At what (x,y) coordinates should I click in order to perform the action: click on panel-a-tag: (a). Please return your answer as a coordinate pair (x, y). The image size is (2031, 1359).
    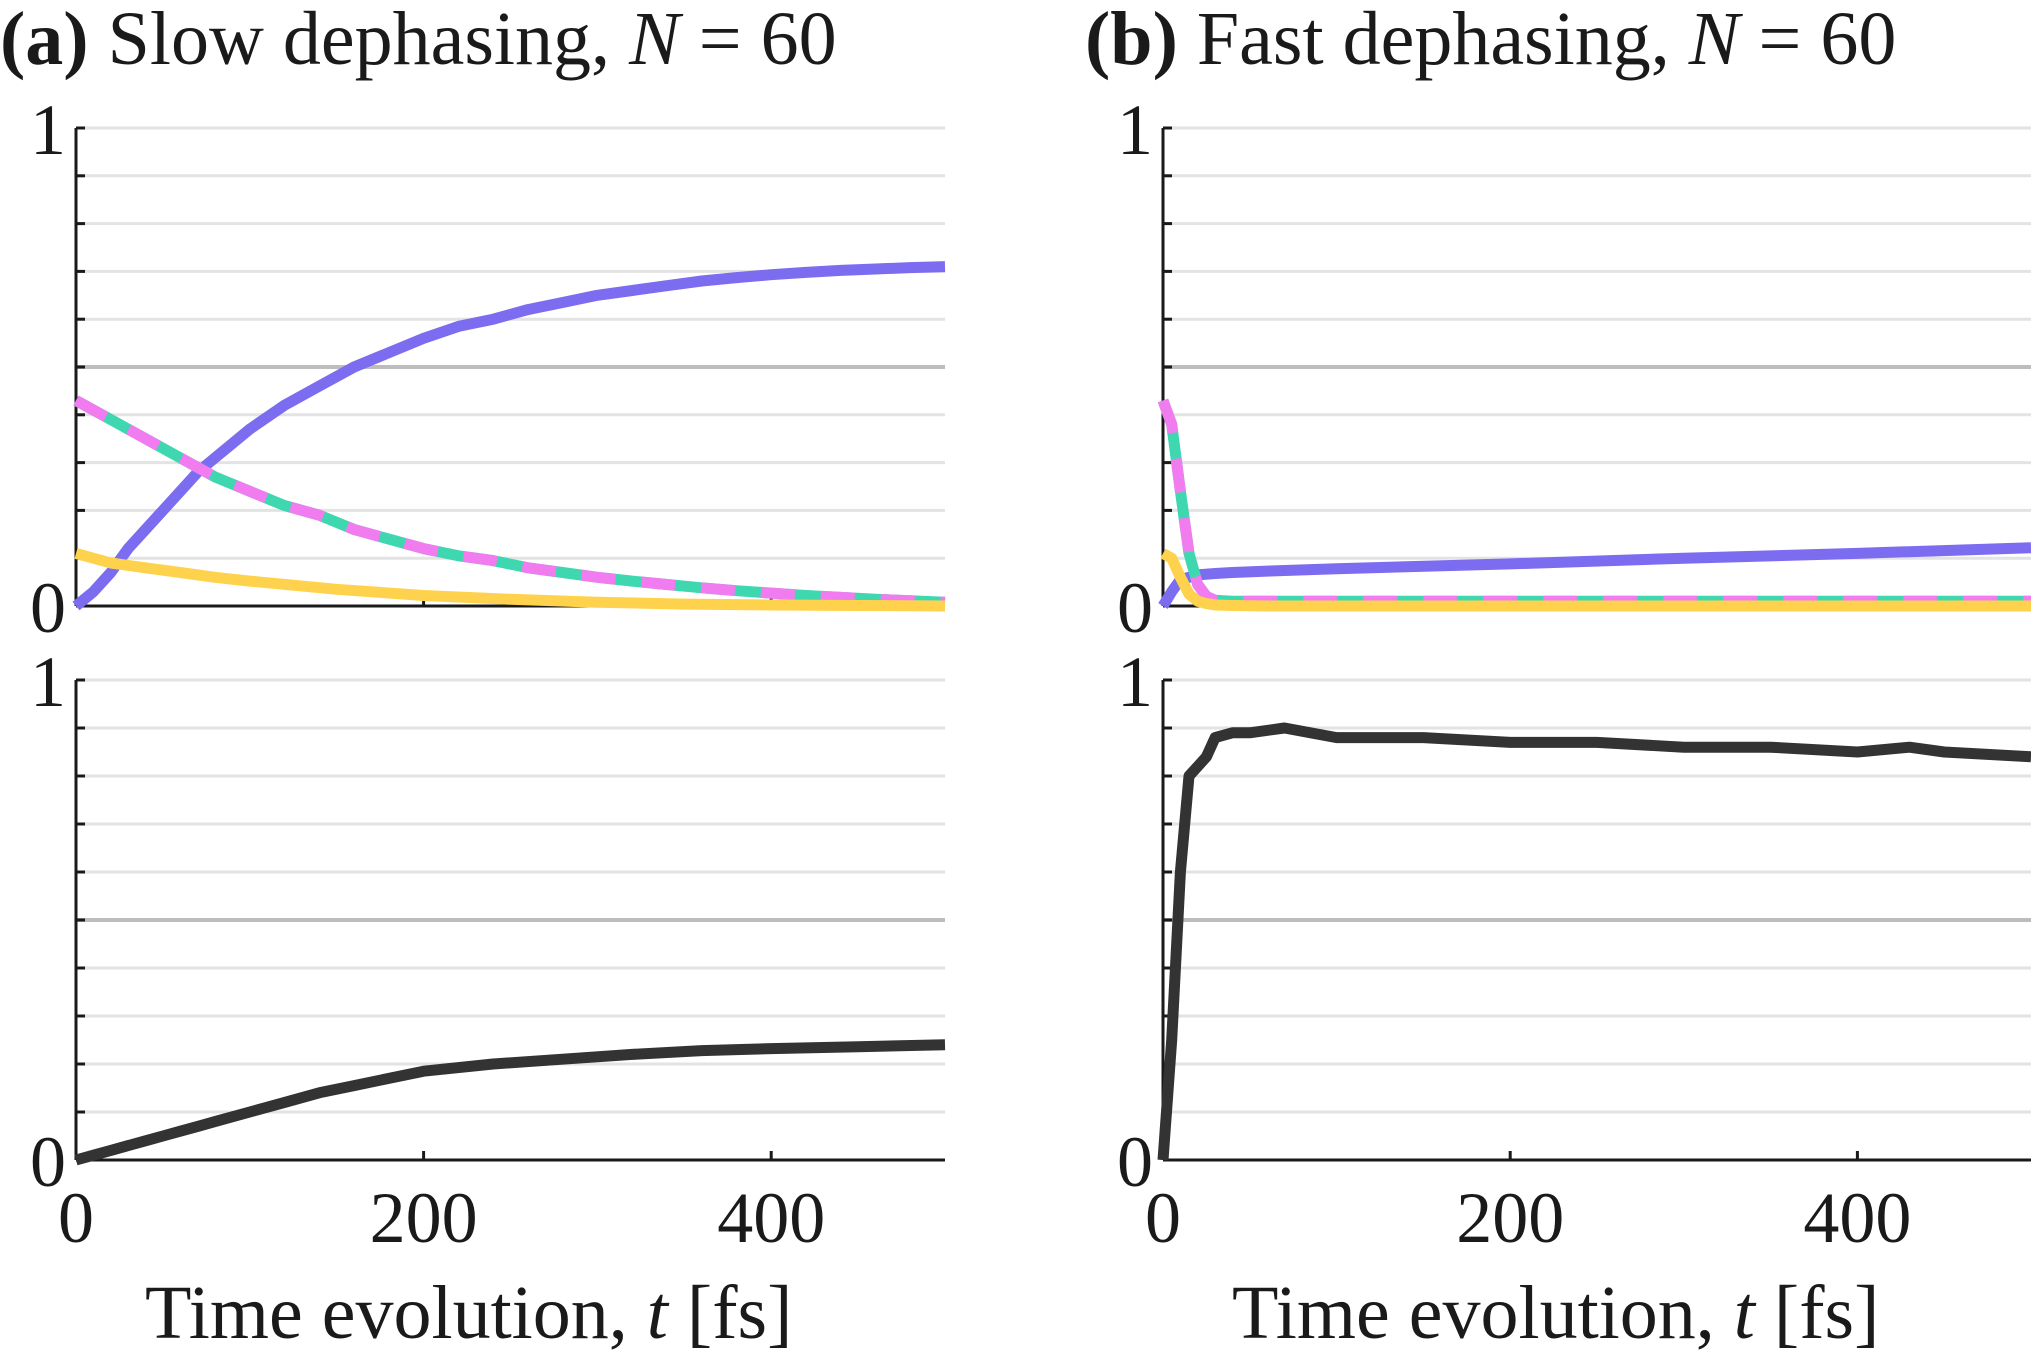
    Looking at the image, I should click on (44, 40).